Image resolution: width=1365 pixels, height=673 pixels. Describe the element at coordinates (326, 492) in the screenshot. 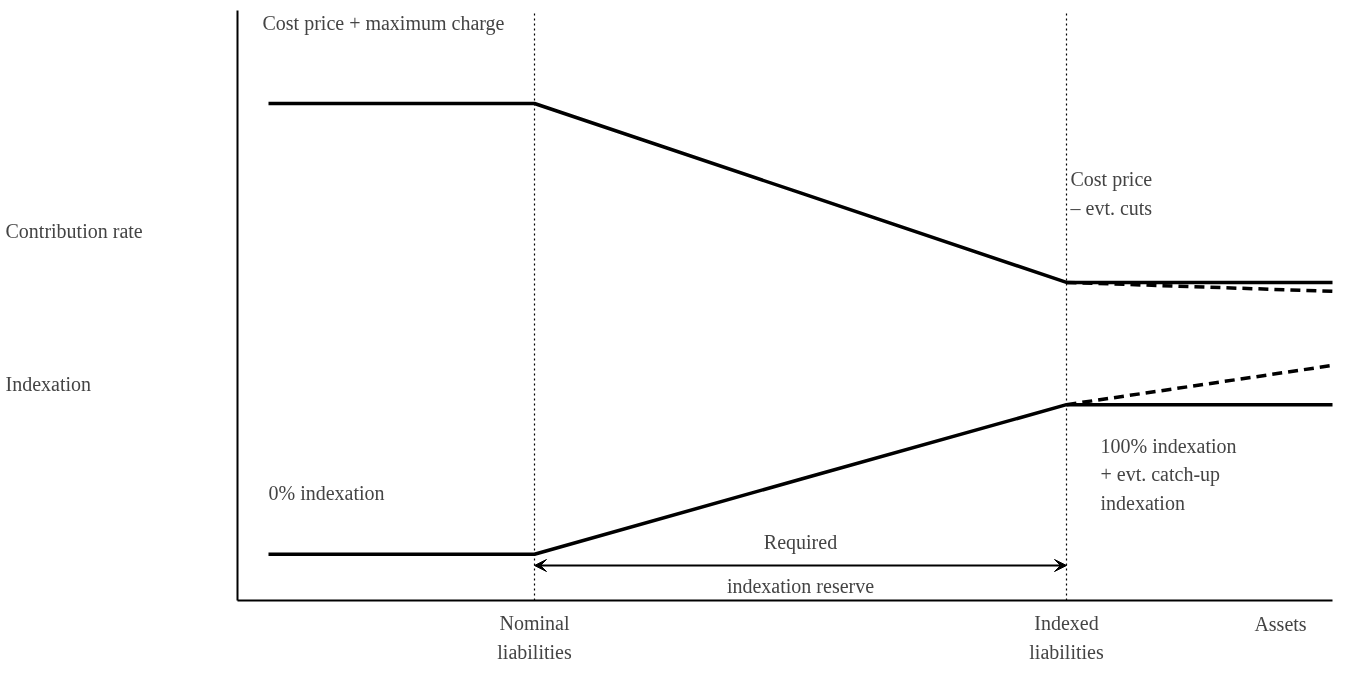

I see `annotation: 0% indexation` at that location.